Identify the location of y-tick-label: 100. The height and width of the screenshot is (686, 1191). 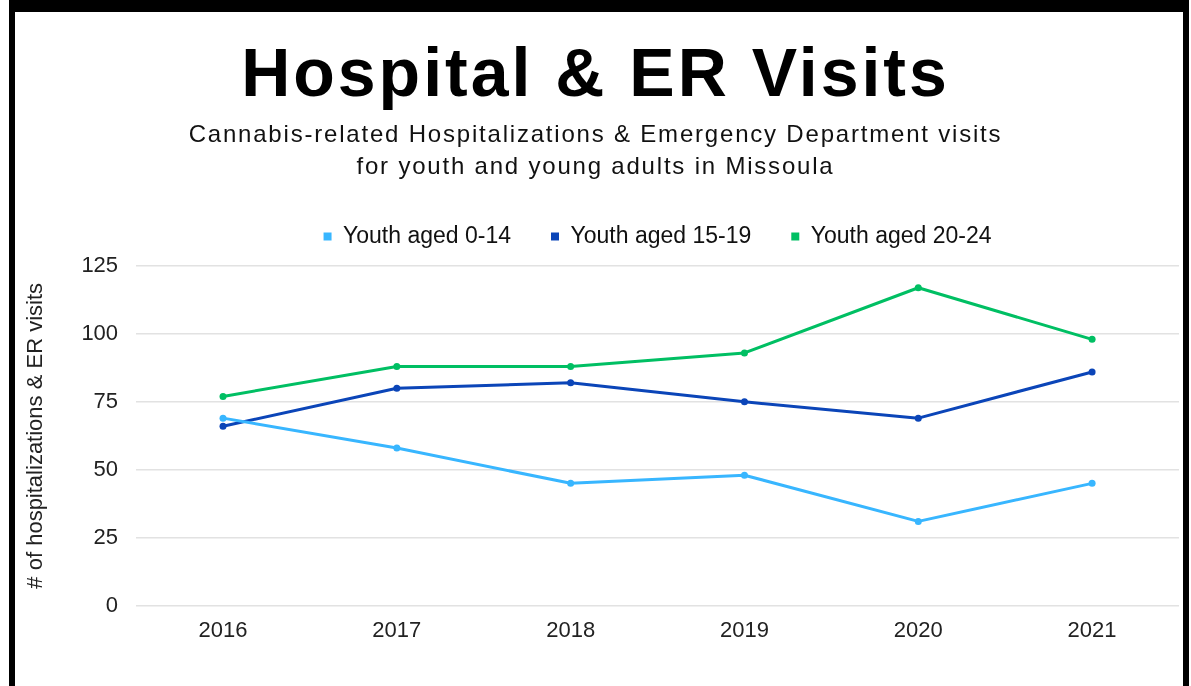
(100, 332).